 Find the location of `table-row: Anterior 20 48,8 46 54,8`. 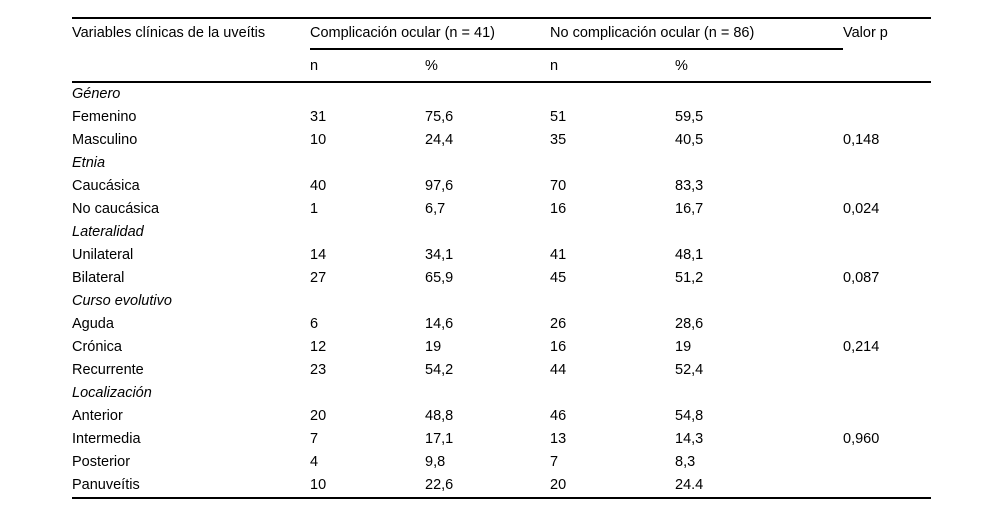

table-row: Anterior 20 48,8 46 54,8 is located at coordinates (501, 416).